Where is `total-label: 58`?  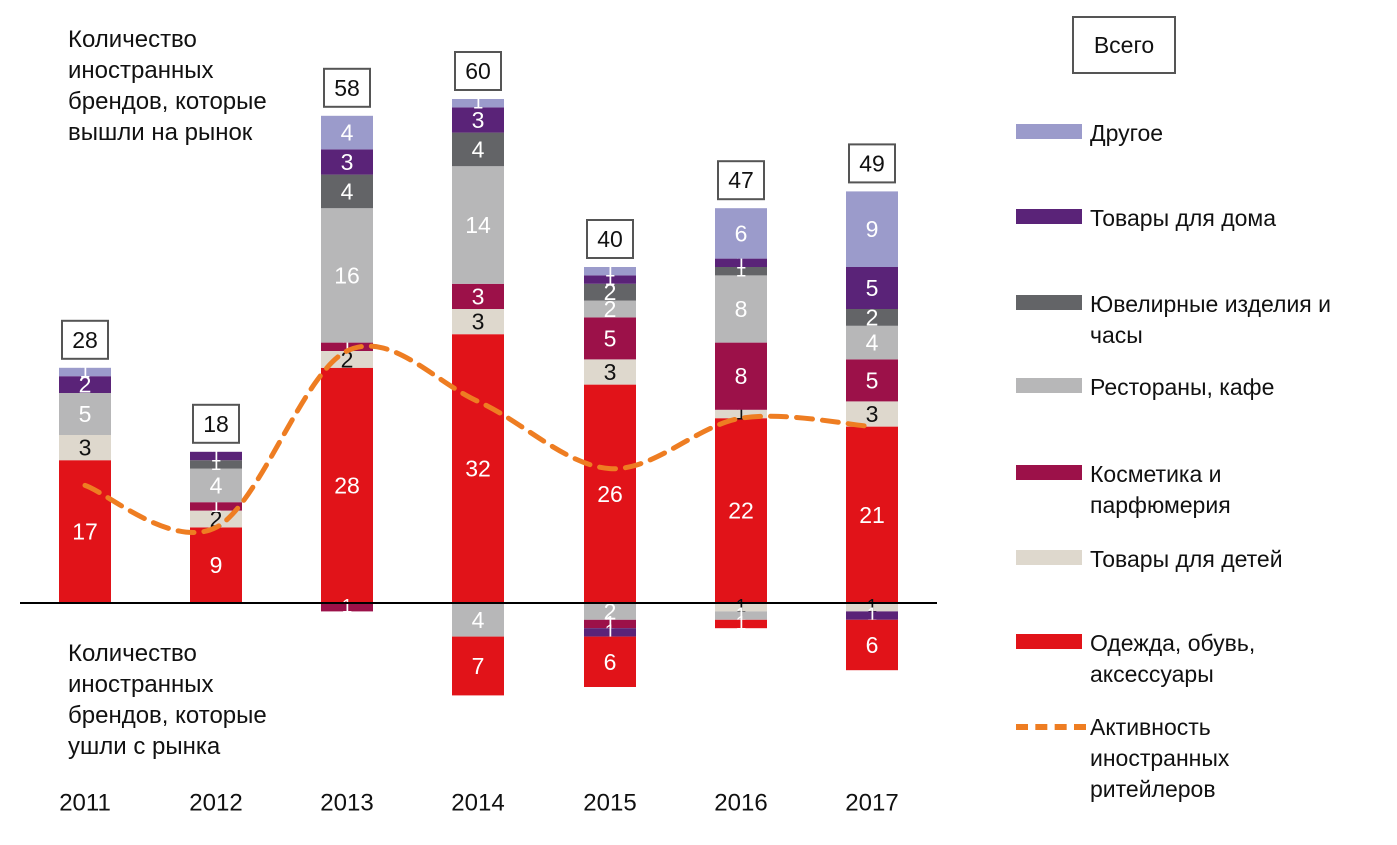 total-label: 58 is located at coordinates (347, 88).